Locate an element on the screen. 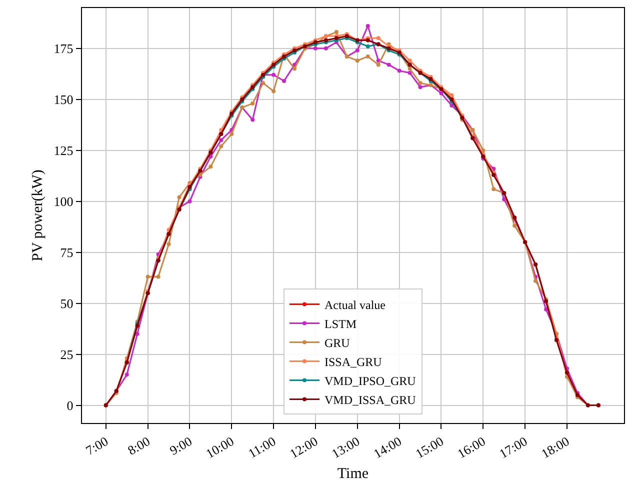 Image resolution: width=630 pixels, height=497 pixels. legend-label: Actual value is located at coordinates (355, 305).